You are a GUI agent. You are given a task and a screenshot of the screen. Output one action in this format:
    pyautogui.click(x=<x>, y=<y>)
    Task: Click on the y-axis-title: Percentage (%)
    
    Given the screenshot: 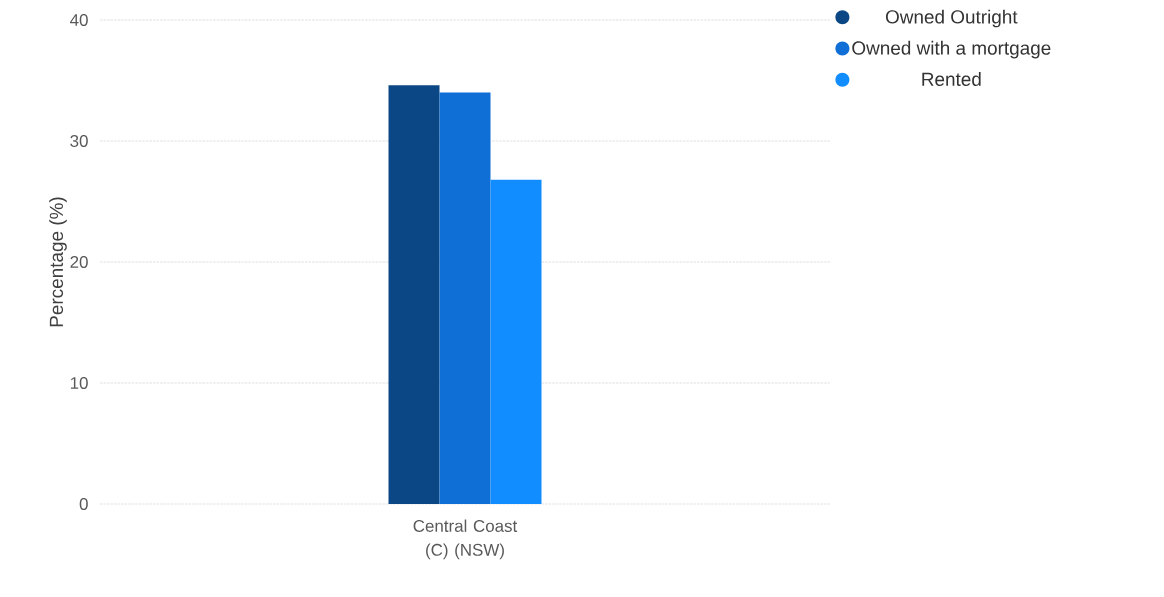 What is the action you would take?
    pyautogui.click(x=58, y=262)
    